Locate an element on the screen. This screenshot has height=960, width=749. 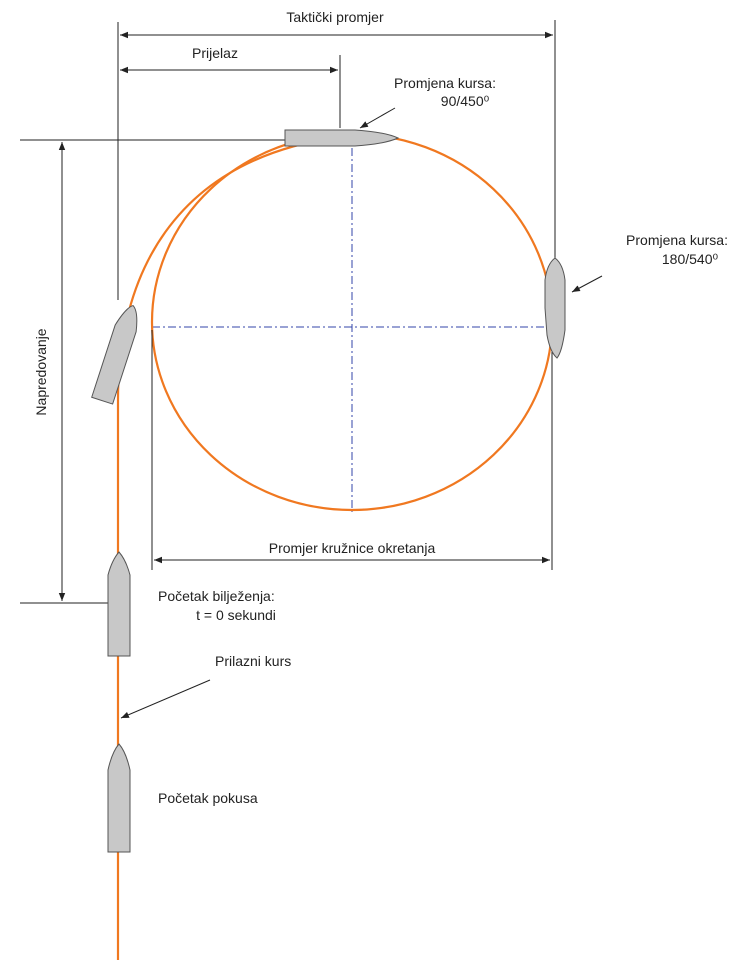
label: Taktički promjer is located at coordinates (335, 17).